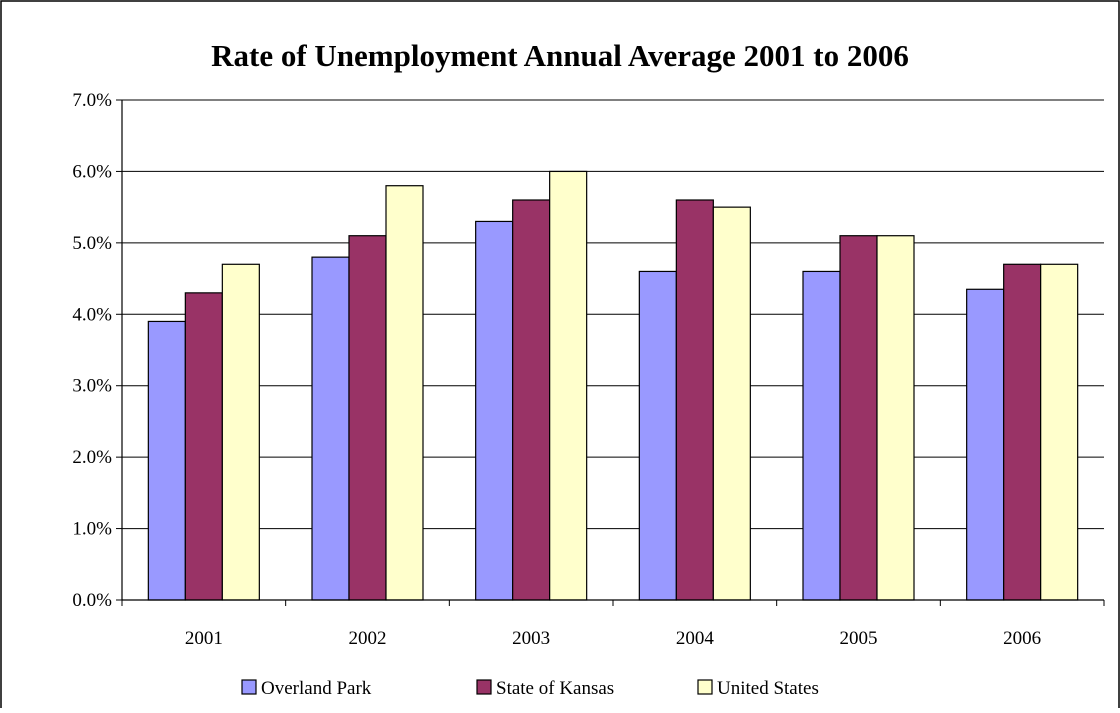 This screenshot has height=713, width=1120. I want to click on bar-overland-park-2003, so click(494, 410).